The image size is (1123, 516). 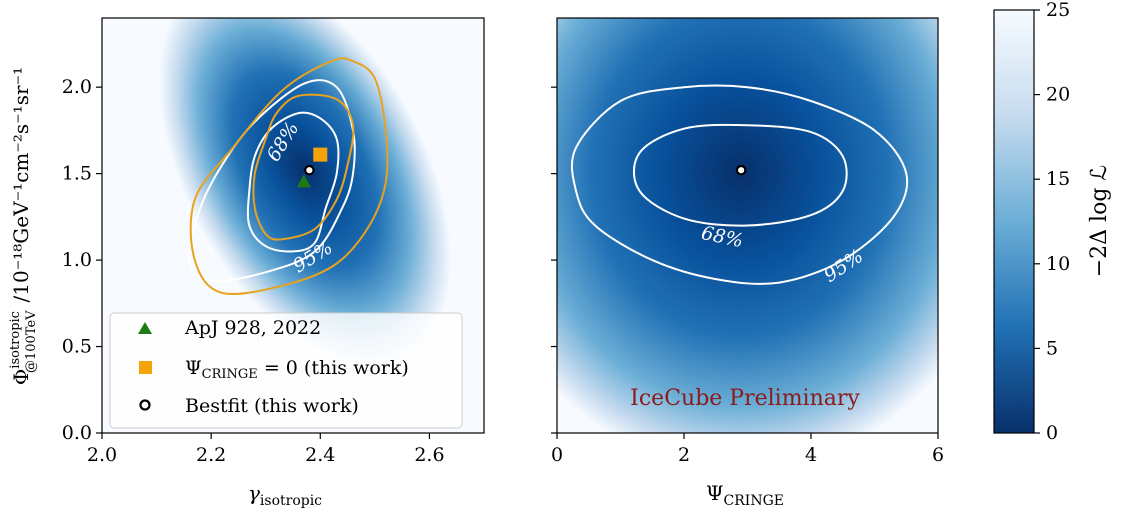 I want to click on legend-label-bestfit: Bestfit (this work), so click(x=272, y=406).